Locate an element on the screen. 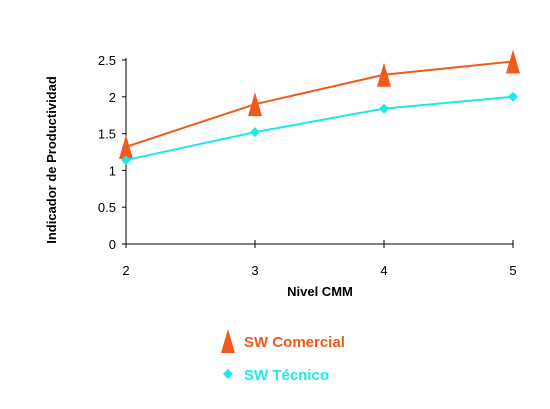  series-line-sw-tecnico is located at coordinates (319, 128).